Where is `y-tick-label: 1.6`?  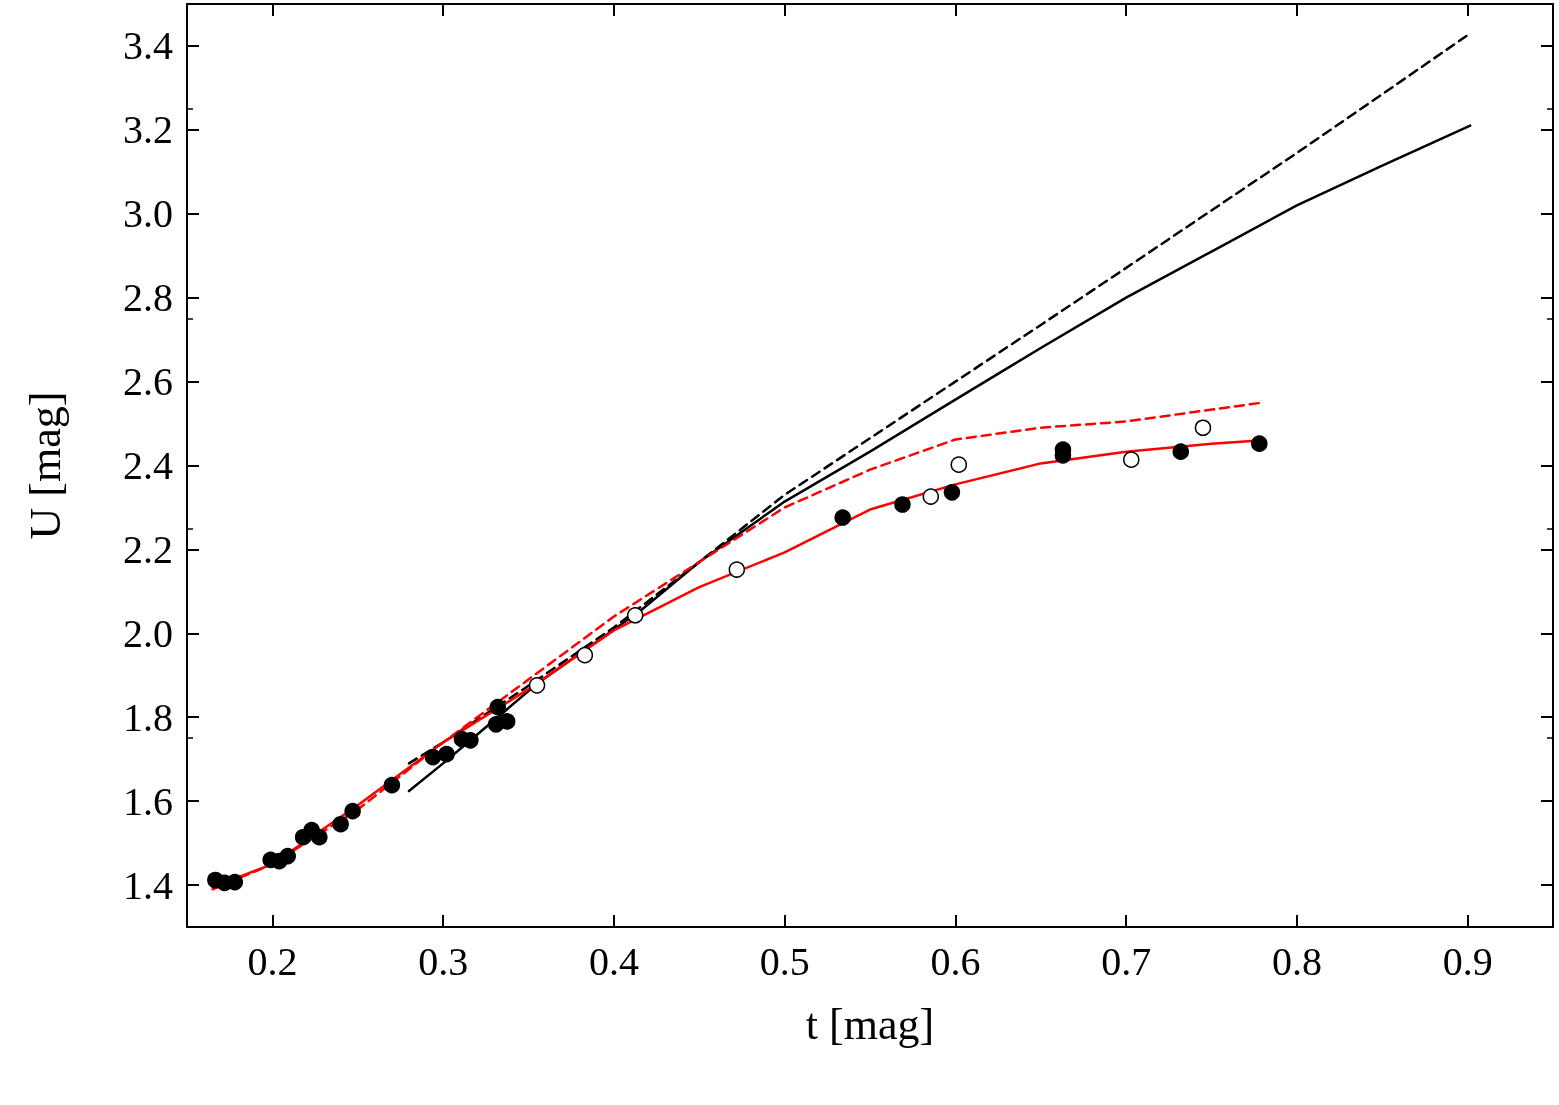 y-tick-label: 1.6 is located at coordinates (148, 801).